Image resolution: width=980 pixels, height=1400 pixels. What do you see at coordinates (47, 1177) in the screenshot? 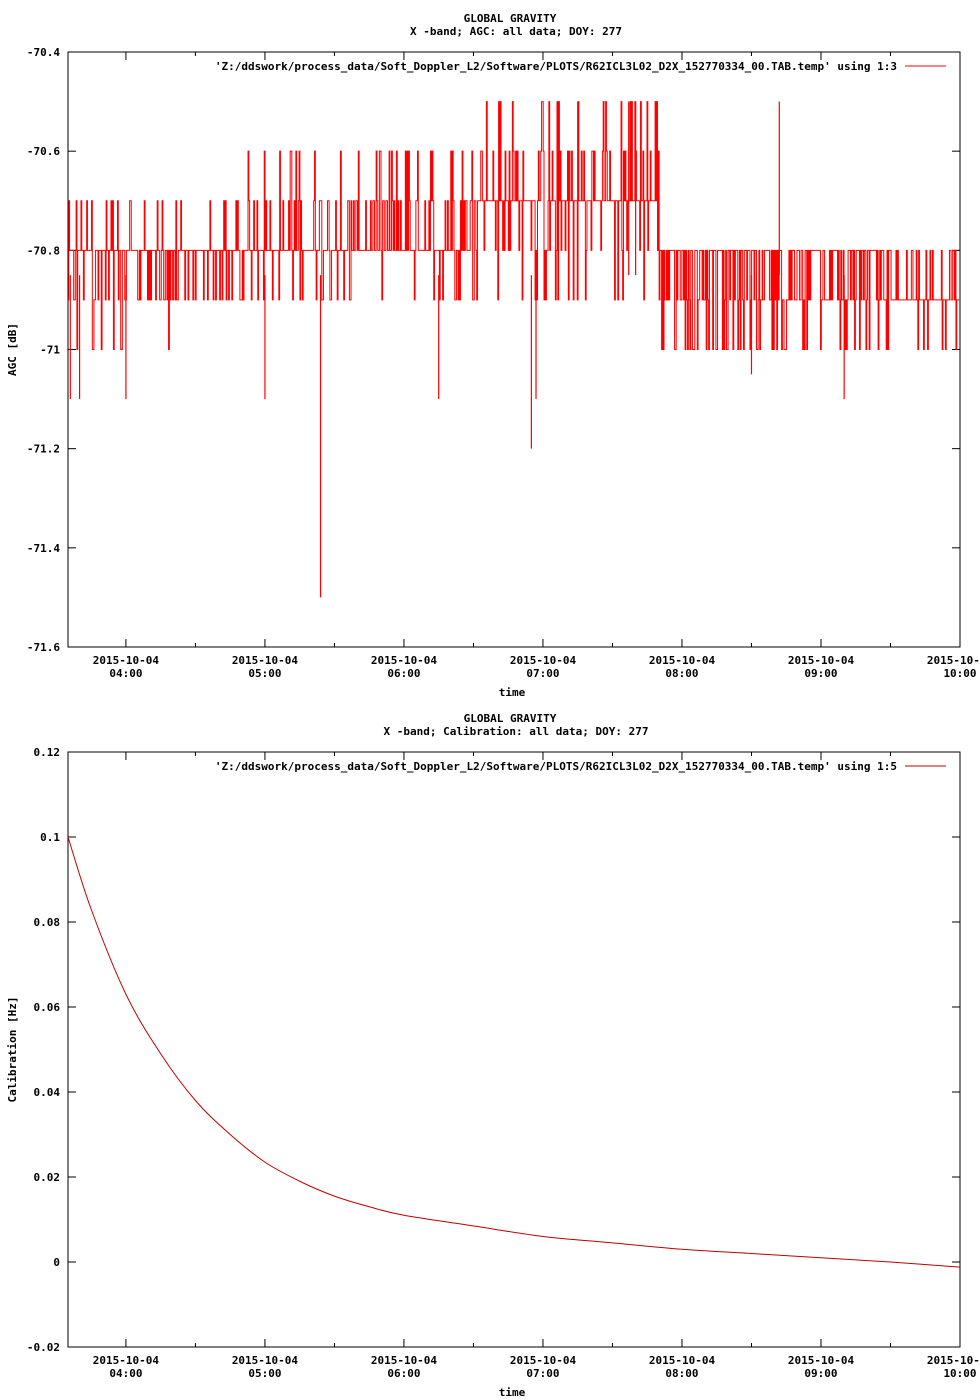
I see `y-tick-label: 0.02` at bounding box center [47, 1177].